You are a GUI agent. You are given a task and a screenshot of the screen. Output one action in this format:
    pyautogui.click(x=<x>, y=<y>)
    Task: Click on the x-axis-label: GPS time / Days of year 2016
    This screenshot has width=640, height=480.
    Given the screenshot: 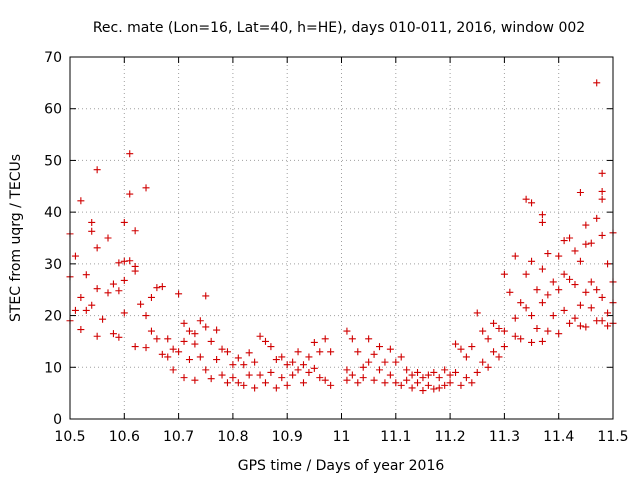 What is the action you would take?
    pyautogui.click(x=341, y=466)
    